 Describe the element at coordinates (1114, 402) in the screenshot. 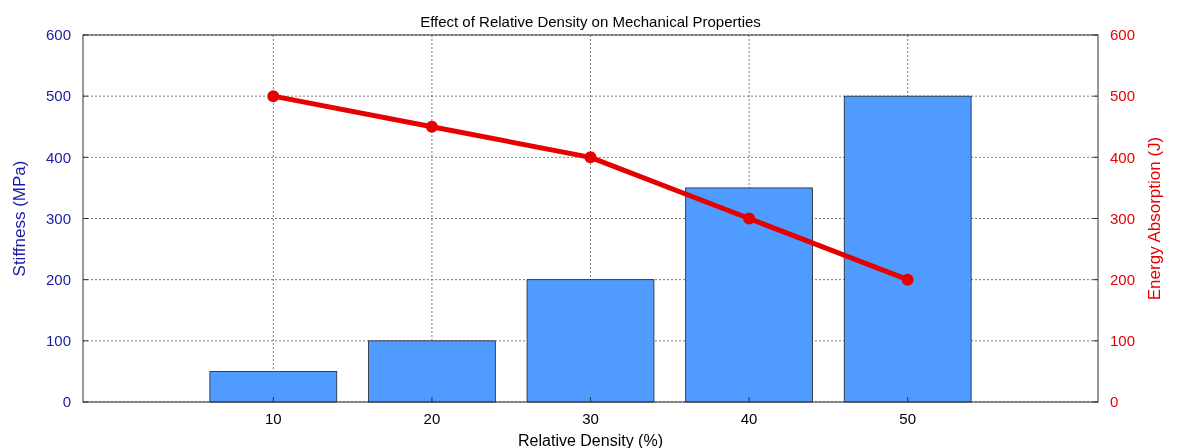

I see `y2-tick-label: 0` at that location.